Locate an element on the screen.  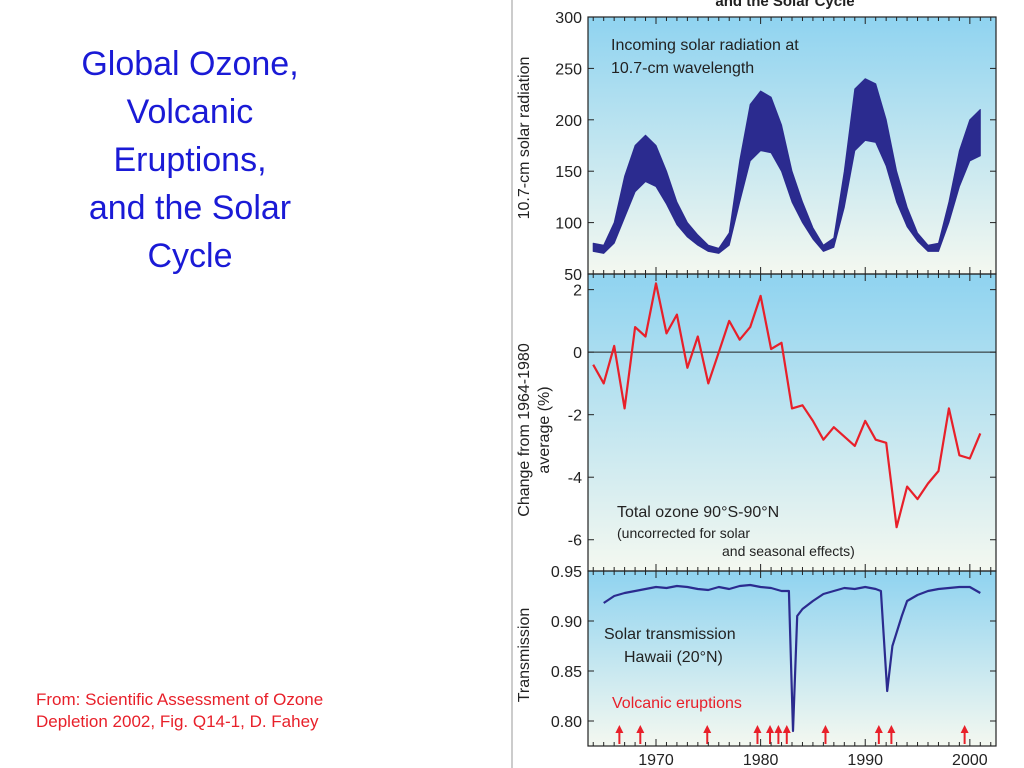
solar-ylabel: 10.7-cm solar radiation is located at coordinates (524, 138).